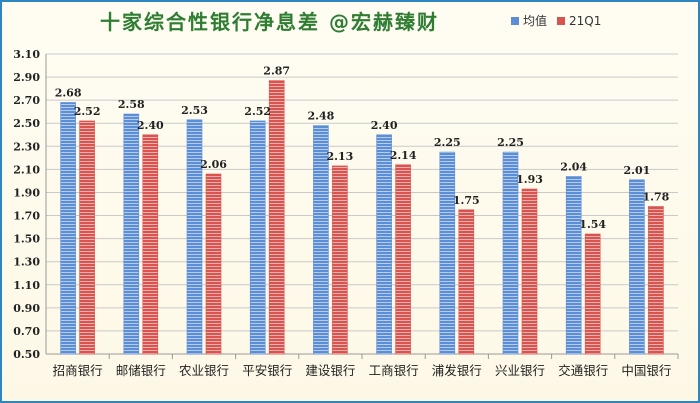 This screenshot has width=700, height=403. Describe the element at coordinates (515, 20) in the screenshot. I see `legend-swatch-series1` at that location.